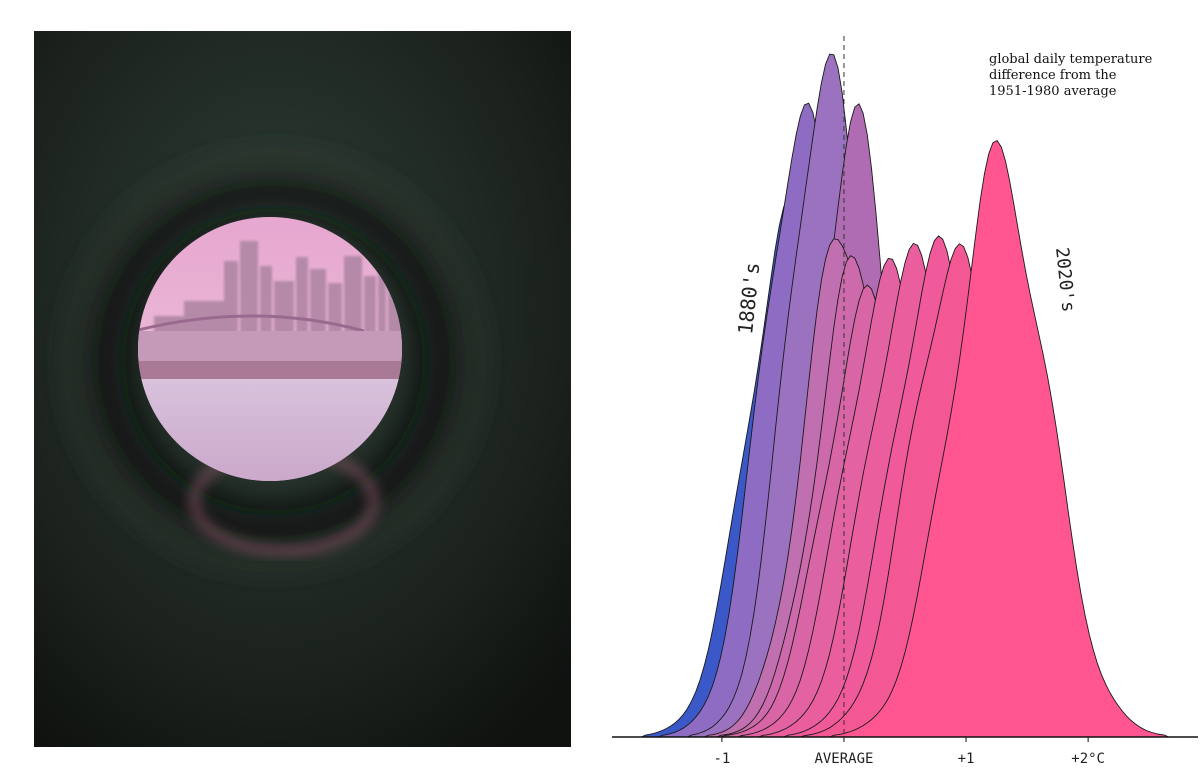 The height and width of the screenshot is (776, 1200). I want to click on x-tick-label-1: AVERAGE, so click(843, 759).